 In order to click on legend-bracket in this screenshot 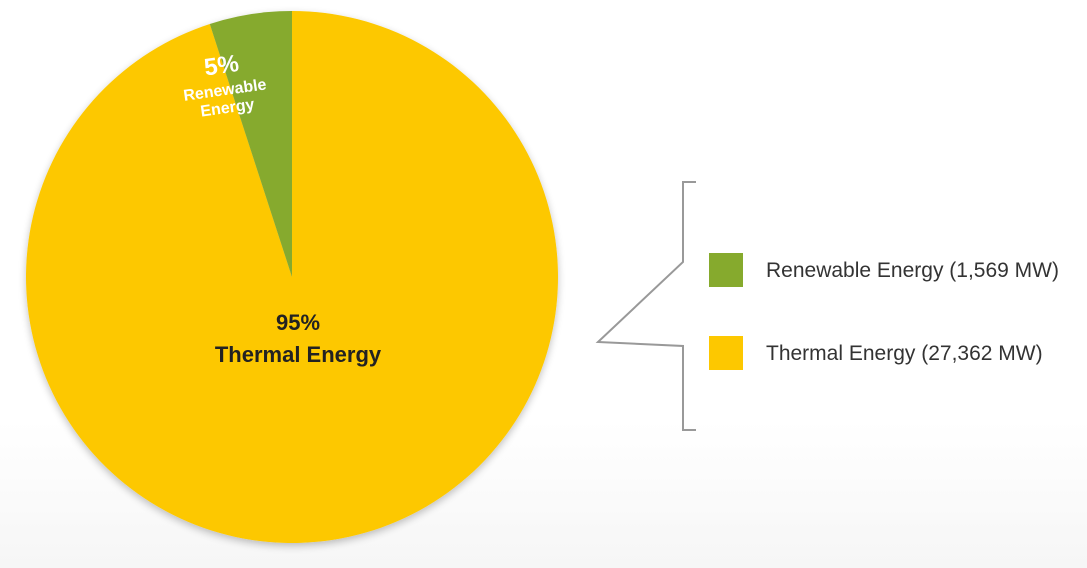, I will do `click(645, 306)`.